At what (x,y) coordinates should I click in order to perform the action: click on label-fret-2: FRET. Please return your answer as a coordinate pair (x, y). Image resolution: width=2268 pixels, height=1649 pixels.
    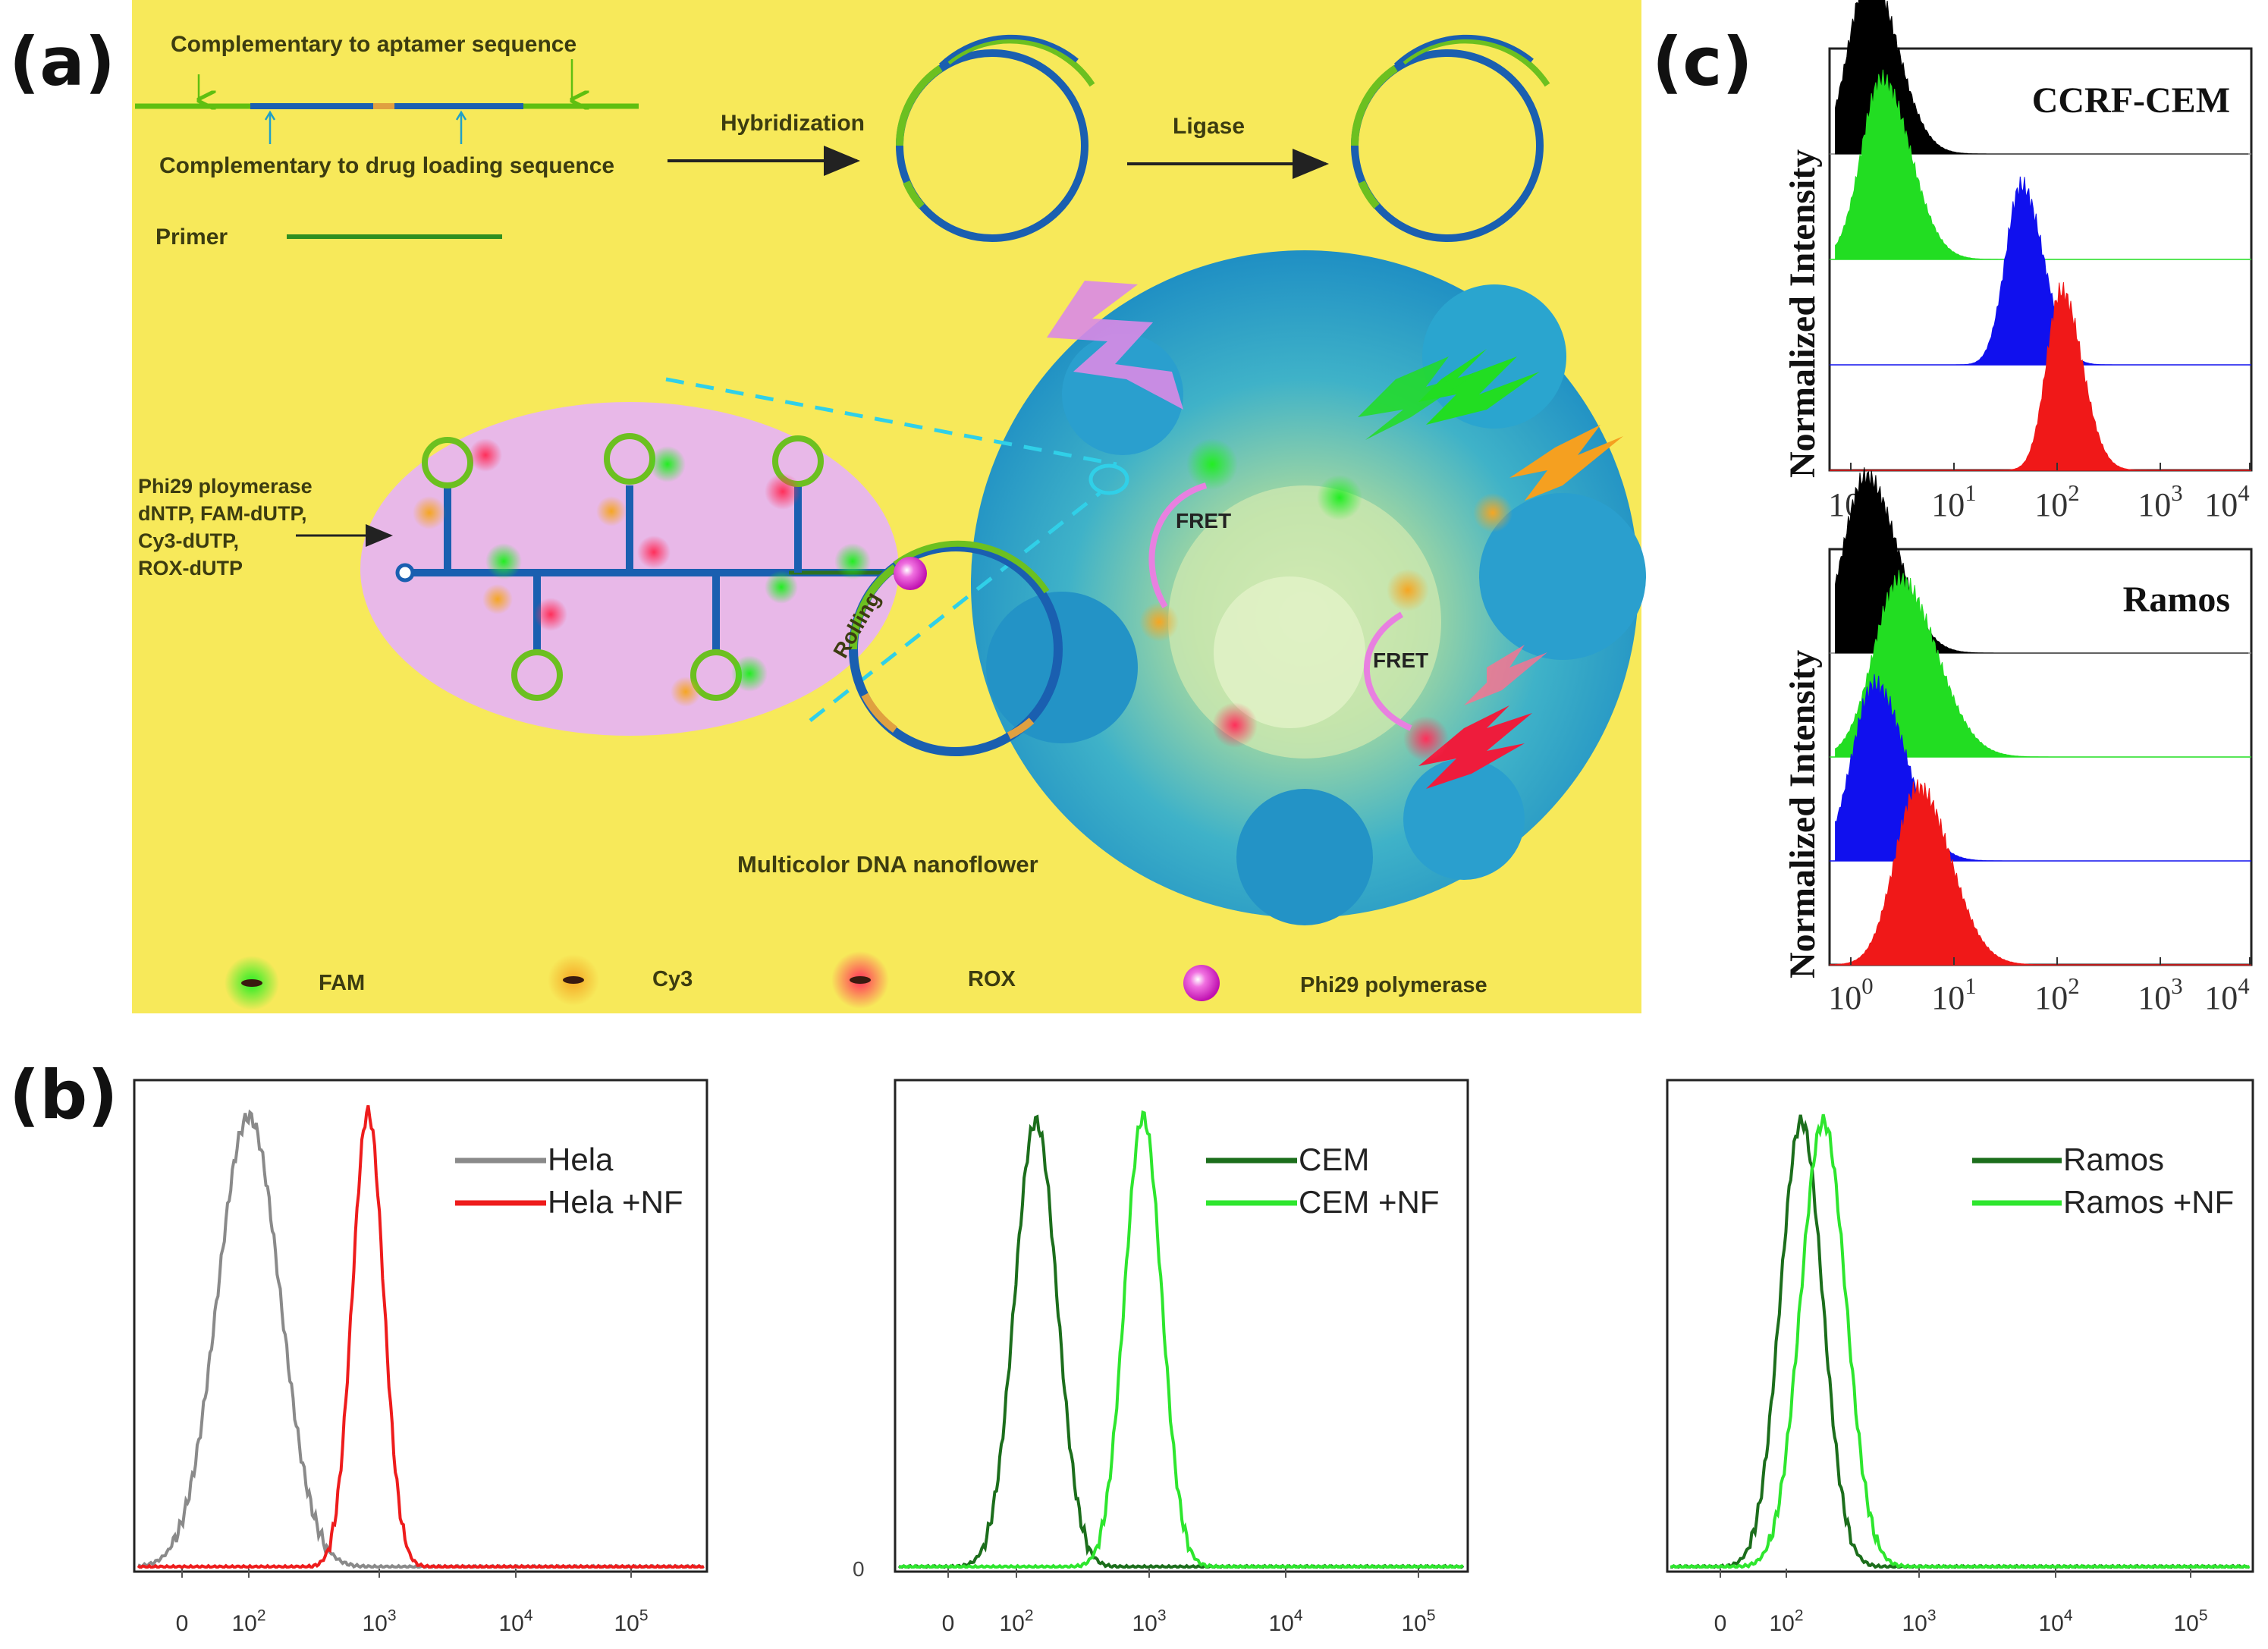
    Looking at the image, I should click on (1400, 660).